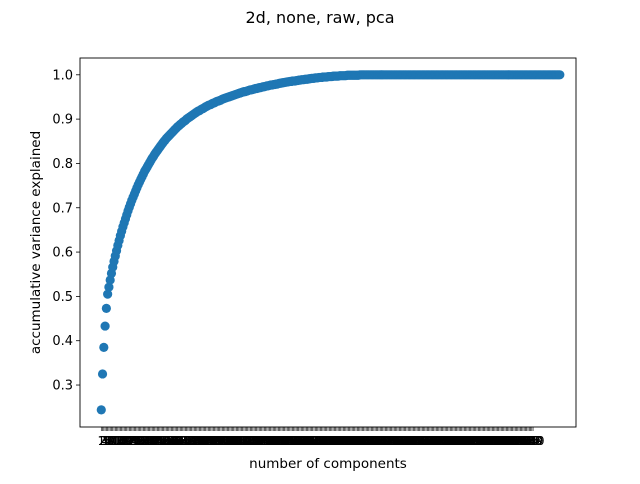  I want to click on x-tick-label: 295, so click(475, 441).